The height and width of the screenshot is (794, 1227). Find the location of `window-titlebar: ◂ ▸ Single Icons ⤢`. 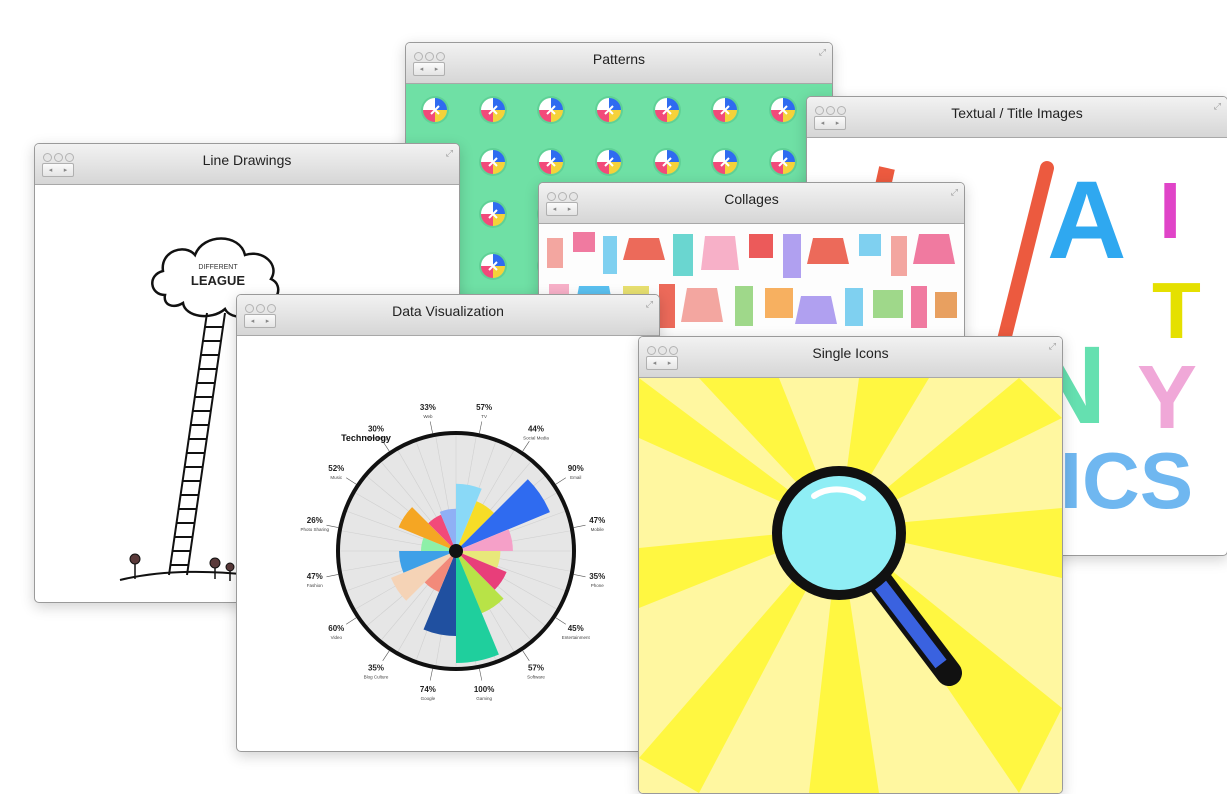

window-titlebar: ◂ ▸ Single Icons ⤢ is located at coordinates (850, 357).